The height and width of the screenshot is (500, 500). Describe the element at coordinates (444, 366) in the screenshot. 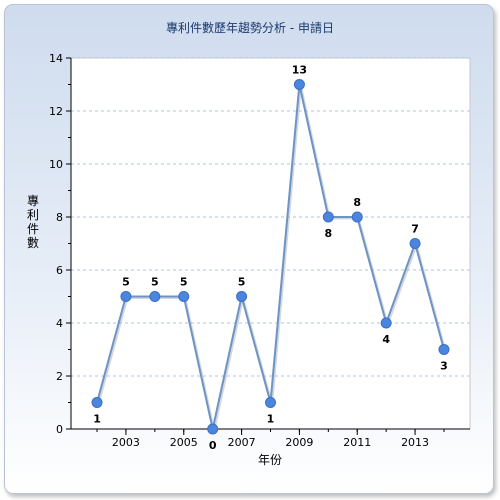

I see `data-label: 3` at that location.